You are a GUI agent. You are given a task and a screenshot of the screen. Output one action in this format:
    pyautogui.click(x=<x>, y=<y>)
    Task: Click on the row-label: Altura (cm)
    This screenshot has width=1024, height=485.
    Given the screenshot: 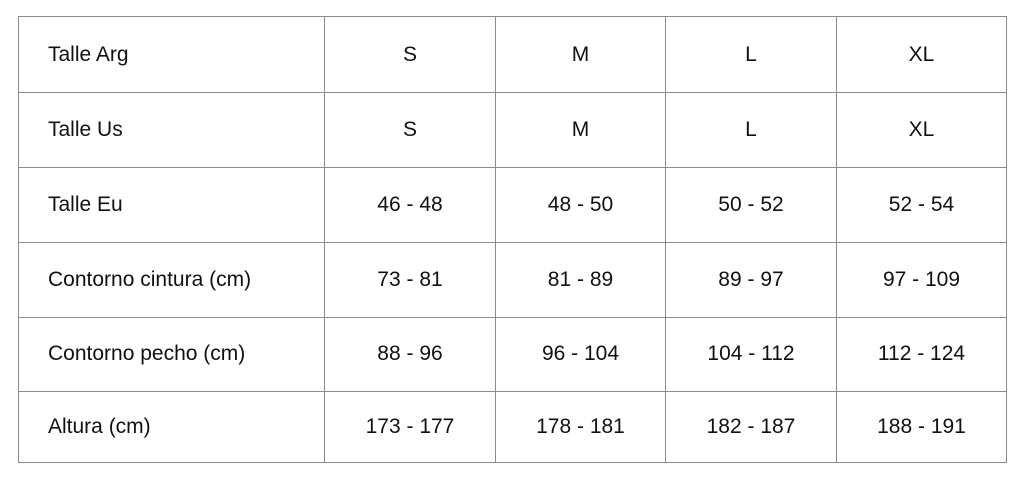 What is the action you would take?
    pyautogui.click(x=171, y=427)
    